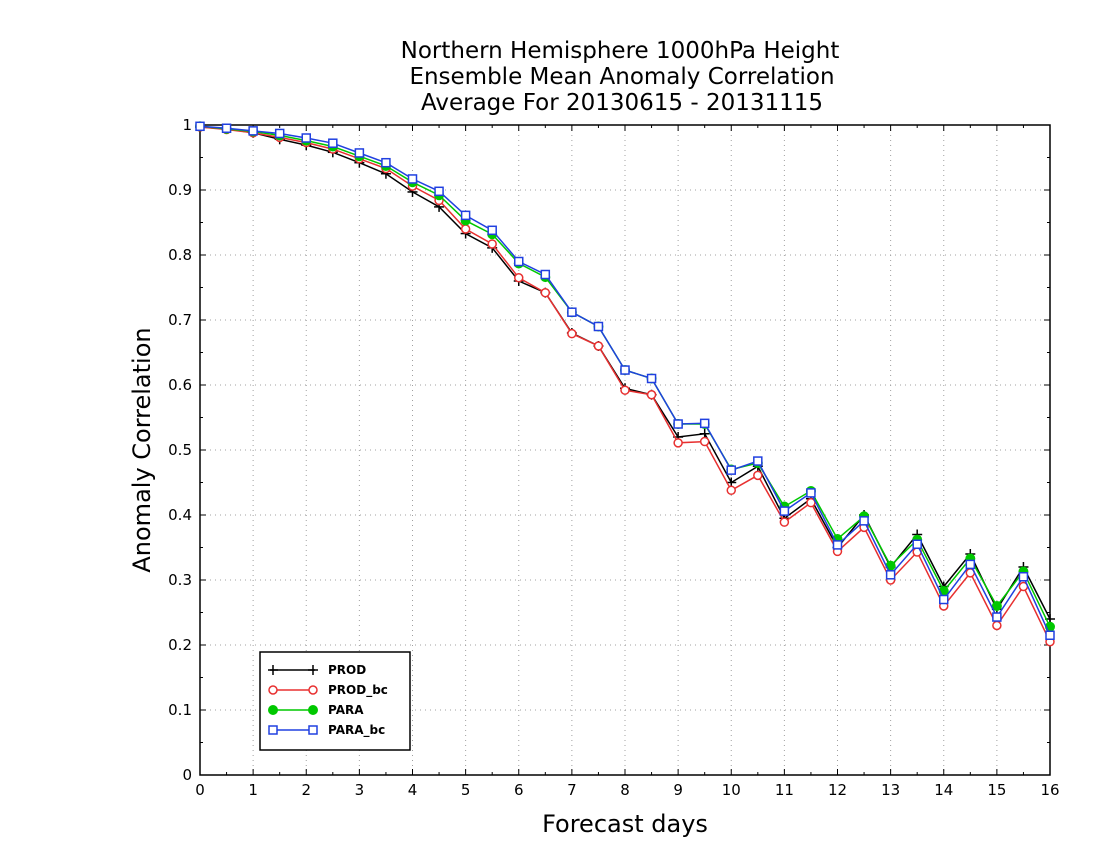 The height and width of the screenshot is (850, 1100). What do you see at coordinates (572, 790) in the screenshot?
I see `x-tick-label: 7` at bounding box center [572, 790].